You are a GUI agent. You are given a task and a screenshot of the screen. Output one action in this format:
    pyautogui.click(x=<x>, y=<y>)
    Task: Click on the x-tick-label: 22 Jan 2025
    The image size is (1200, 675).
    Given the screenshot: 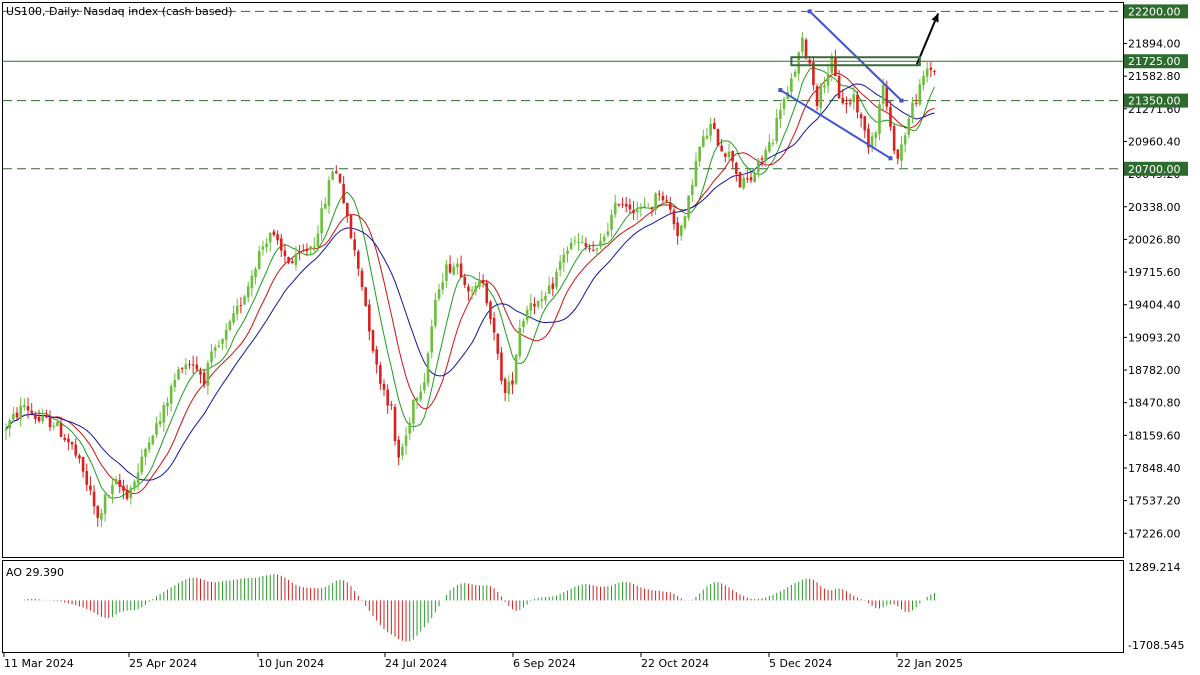 What is the action you would take?
    pyautogui.click(x=930, y=663)
    